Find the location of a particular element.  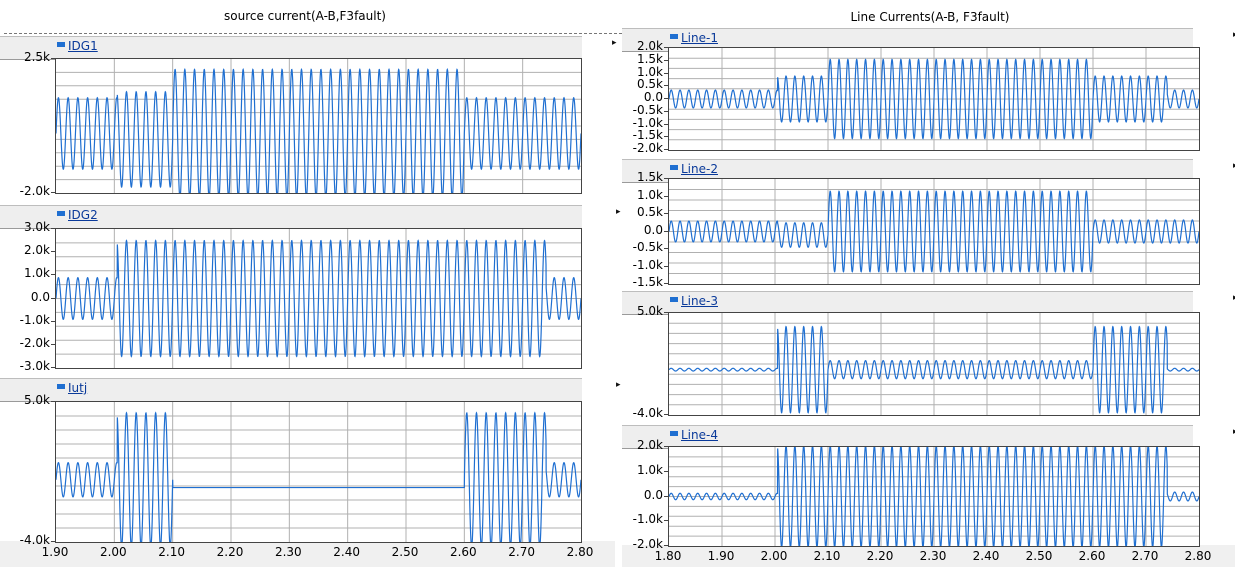

legend-label: Line-1 is located at coordinates (699, 38).